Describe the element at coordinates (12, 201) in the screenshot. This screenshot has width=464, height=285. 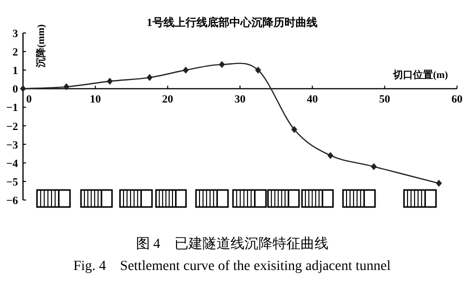
I see `y-tick-label: −6` at that location.